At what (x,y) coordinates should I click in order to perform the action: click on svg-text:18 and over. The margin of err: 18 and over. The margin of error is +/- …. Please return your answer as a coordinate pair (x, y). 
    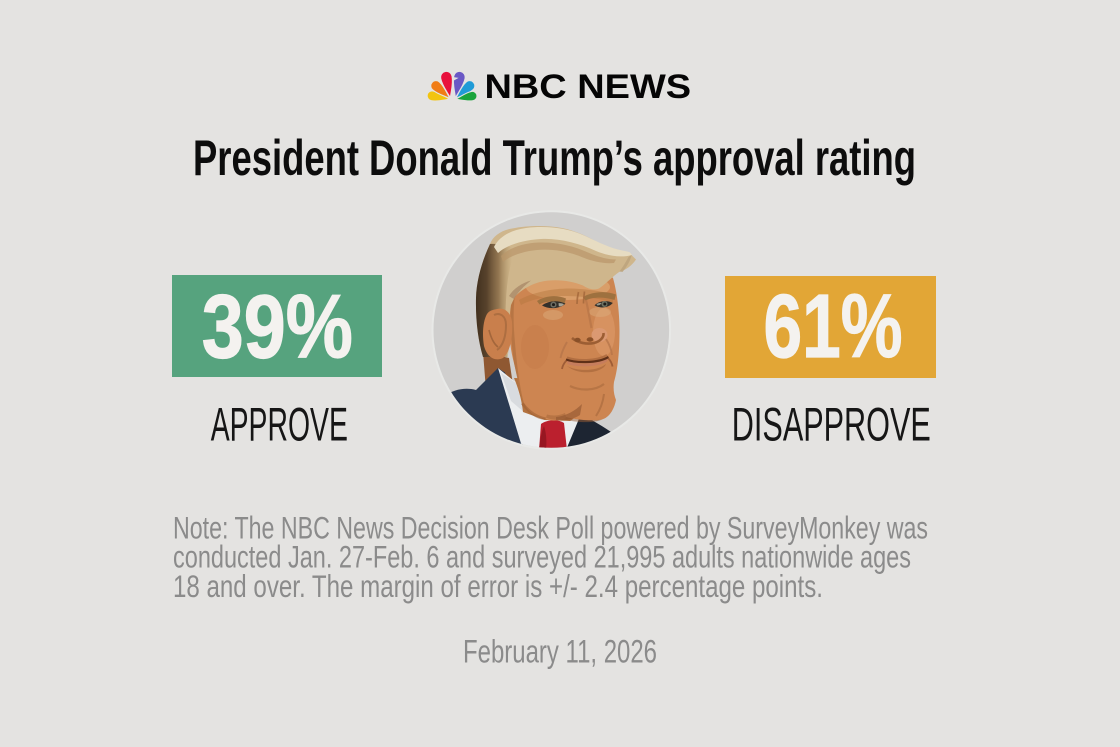
    Looking at the image, I should click on (498, 586).